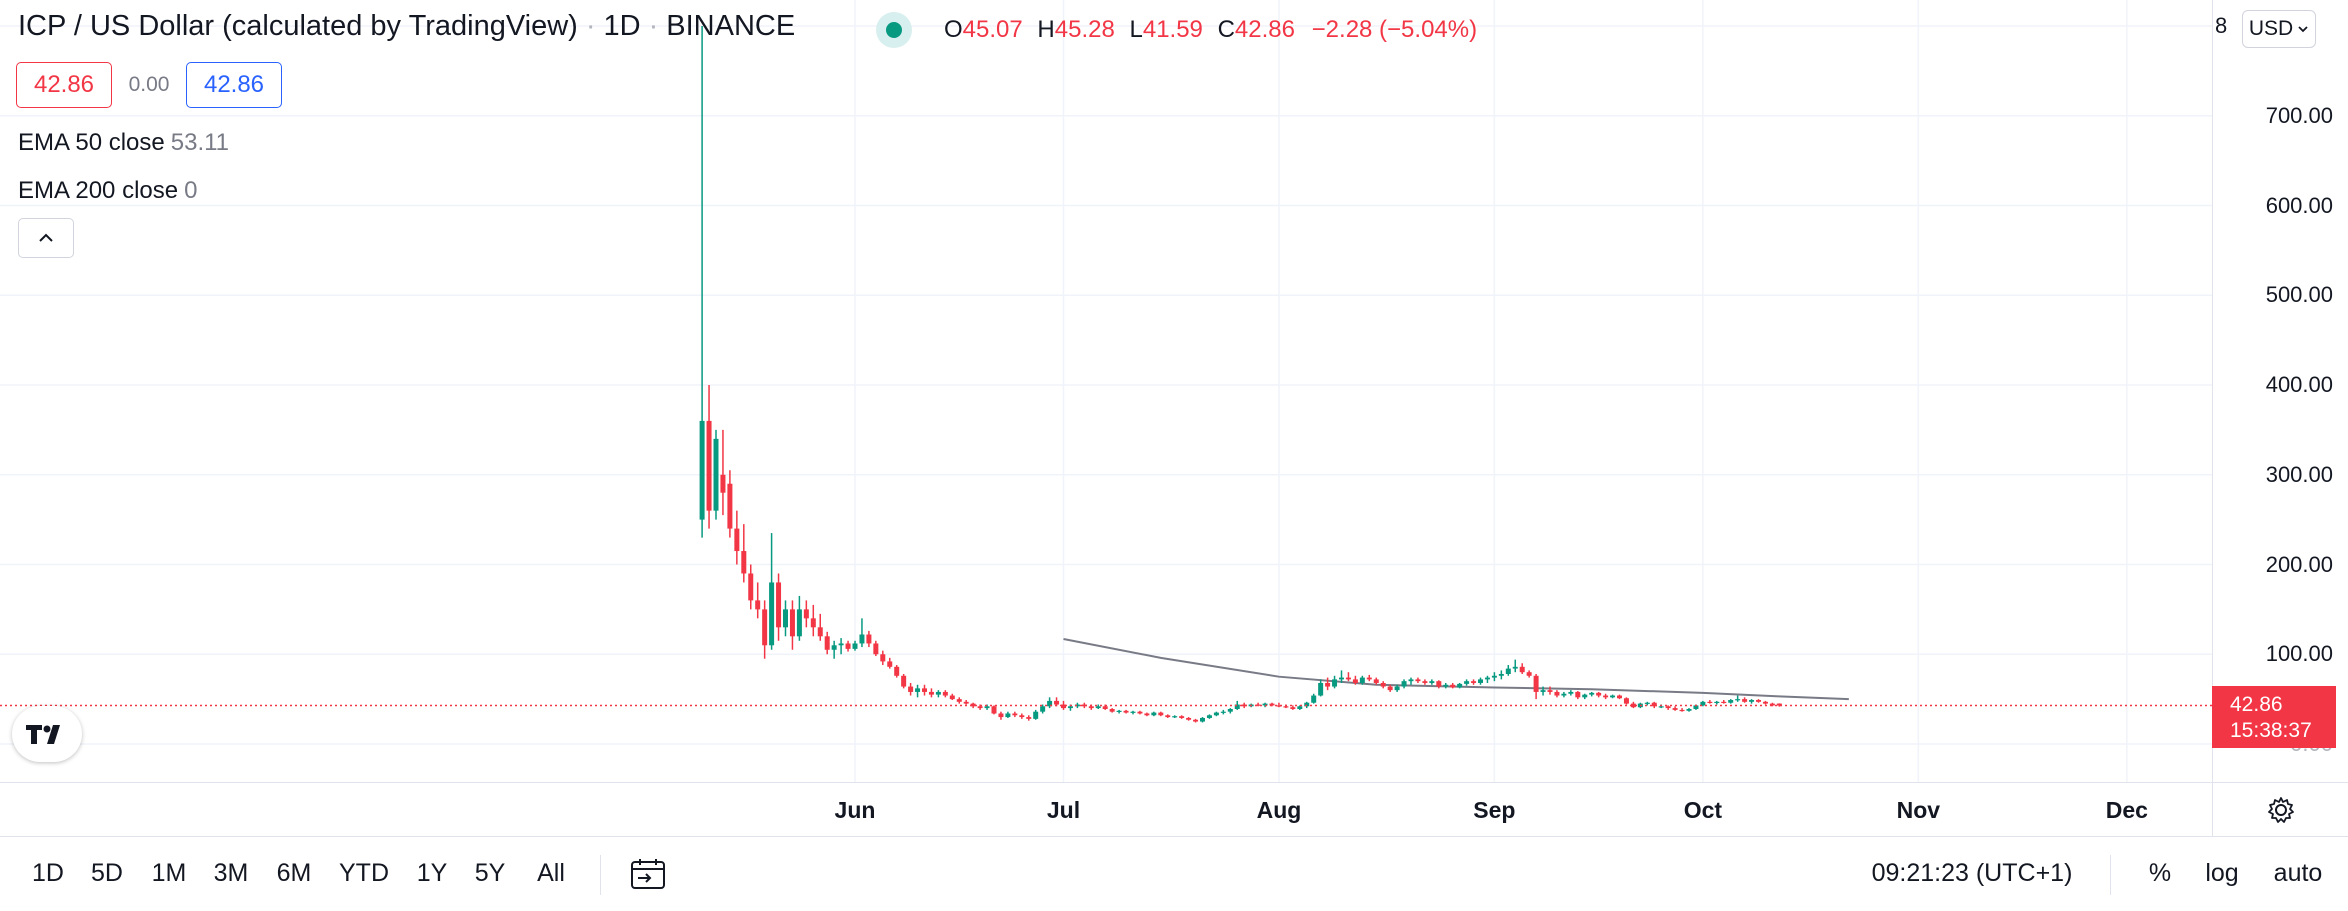  I want to click on interval-label: 1D, so click(622, 26).